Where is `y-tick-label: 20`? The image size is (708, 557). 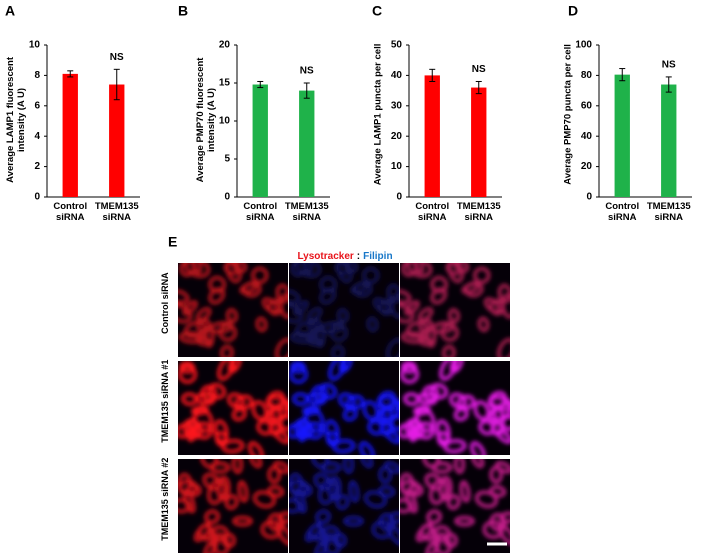 y-tick-label: 20 is located at coordinates (397, 136).